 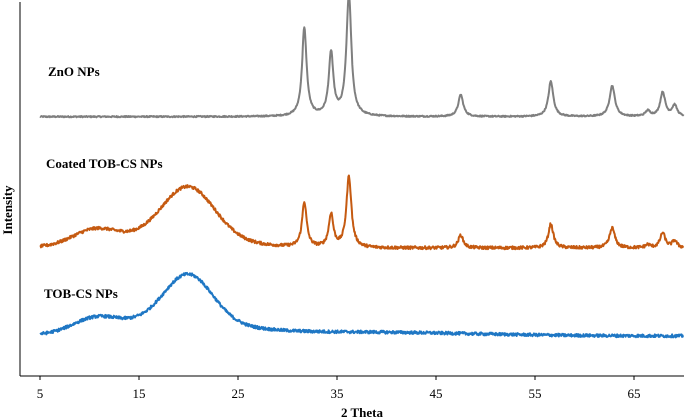 I want to click on x-tick-label: 65, so click(x=634, y=393).